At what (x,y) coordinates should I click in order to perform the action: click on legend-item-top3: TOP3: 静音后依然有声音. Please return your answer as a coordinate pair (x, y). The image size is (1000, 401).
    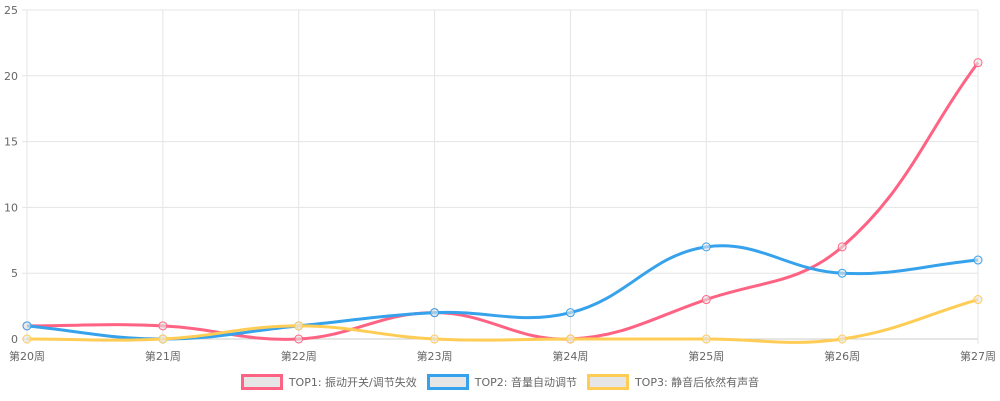
    Looking at the image, I should click on (673, 382).